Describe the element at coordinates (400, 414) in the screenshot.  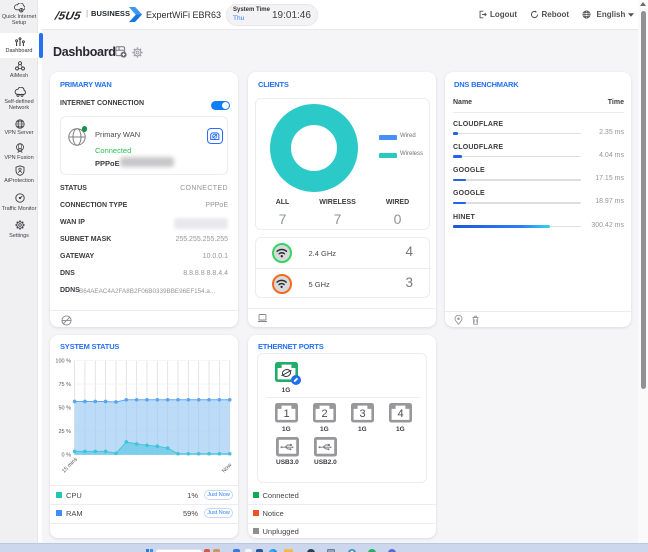
I see `svg-text: 4` at that location.